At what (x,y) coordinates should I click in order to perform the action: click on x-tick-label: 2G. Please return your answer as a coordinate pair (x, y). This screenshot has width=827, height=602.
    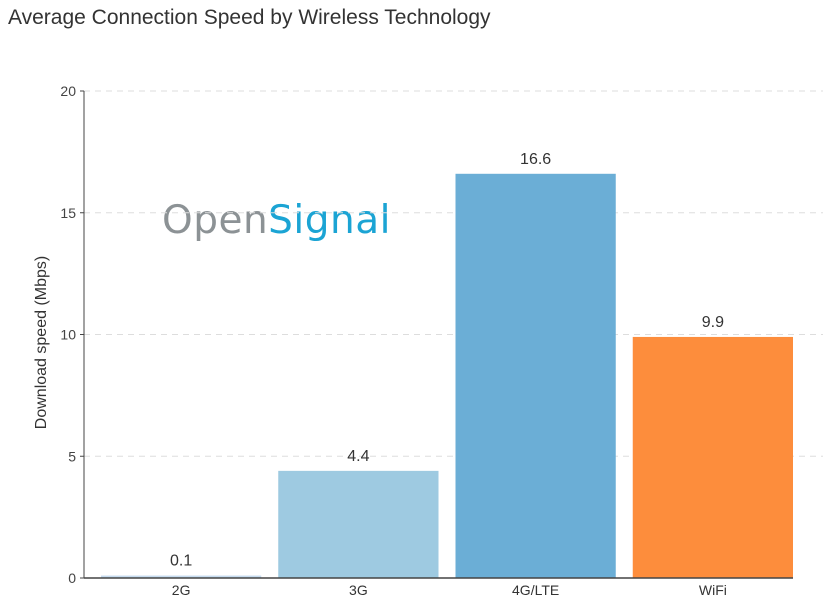
    Looking at the image, I should click on (181, 590).